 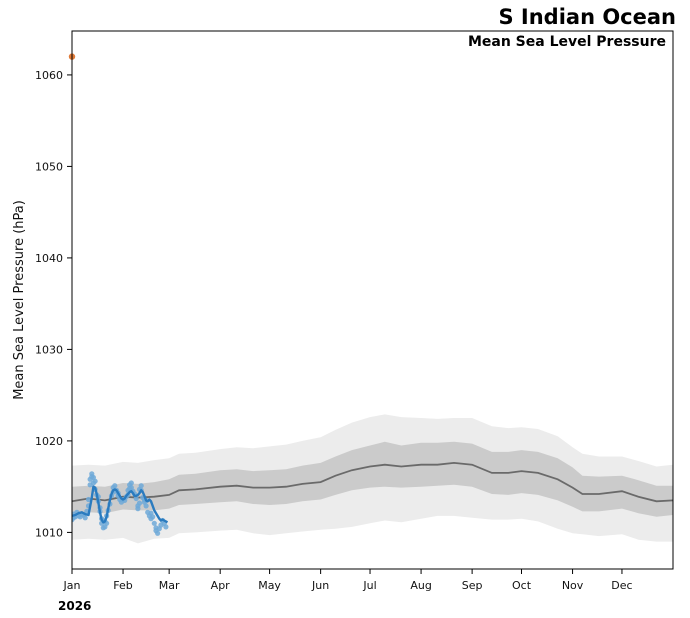 What do you see at coordinates (19, 300) in the screenshot?
I see `y-axis-label: Mean Sea Level Pressure (hPa)` at bounding box center [19, 300].